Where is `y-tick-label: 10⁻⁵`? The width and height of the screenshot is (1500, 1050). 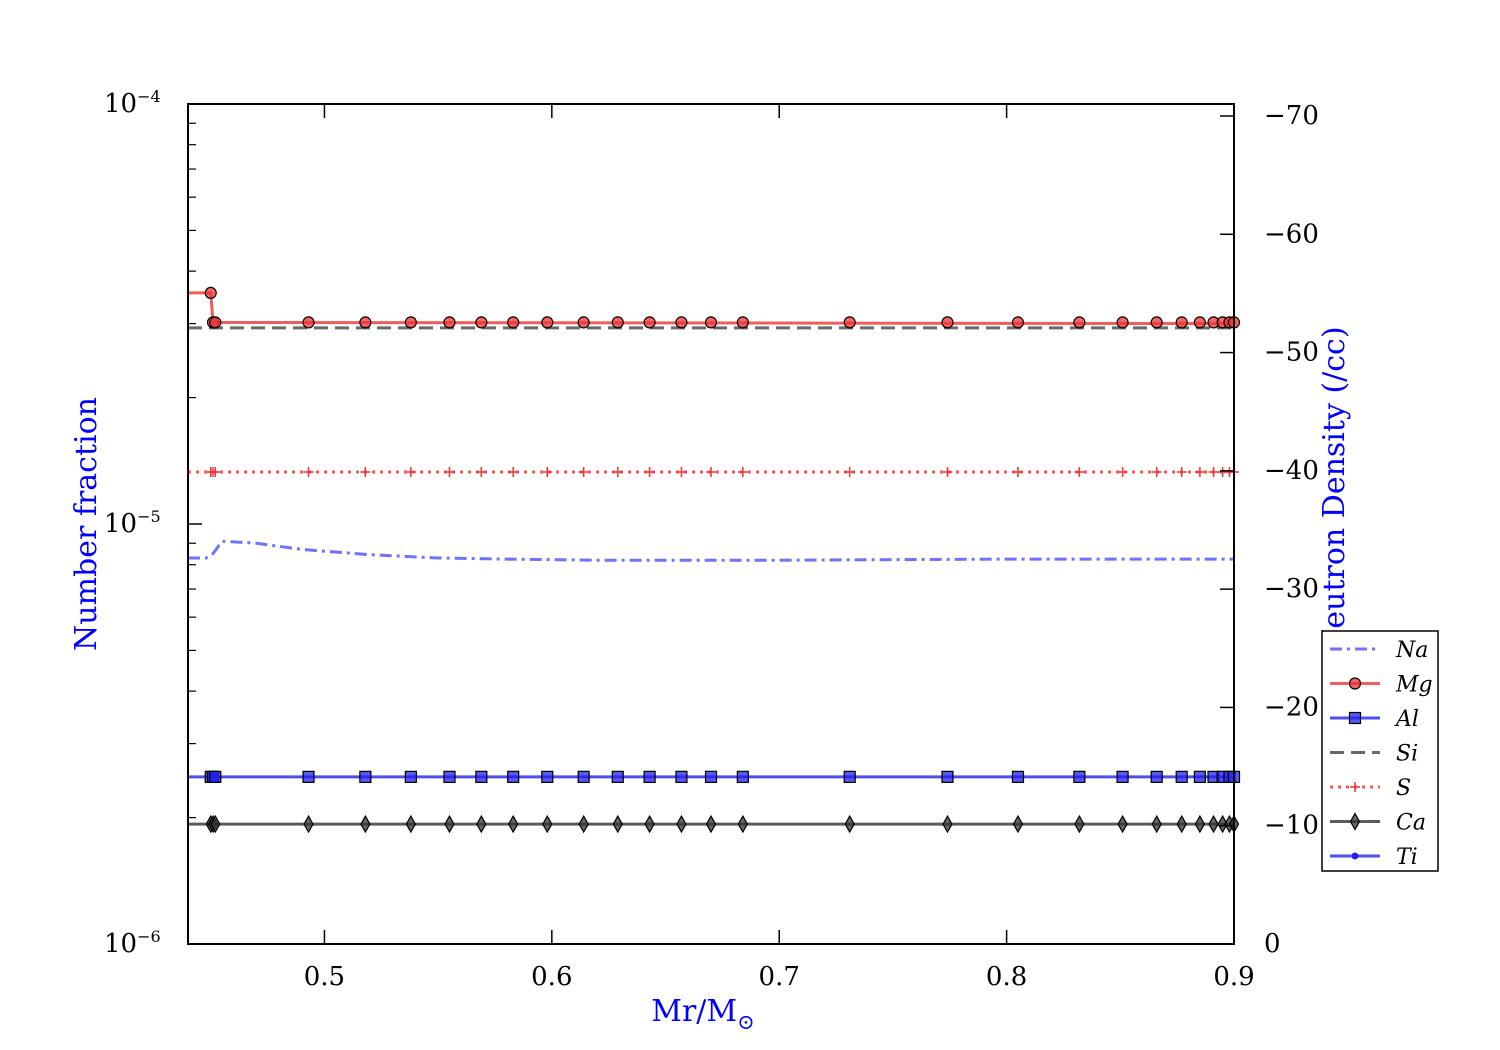 y-tick-label: 10⁻⁵ is located at coordinates (132, 523).